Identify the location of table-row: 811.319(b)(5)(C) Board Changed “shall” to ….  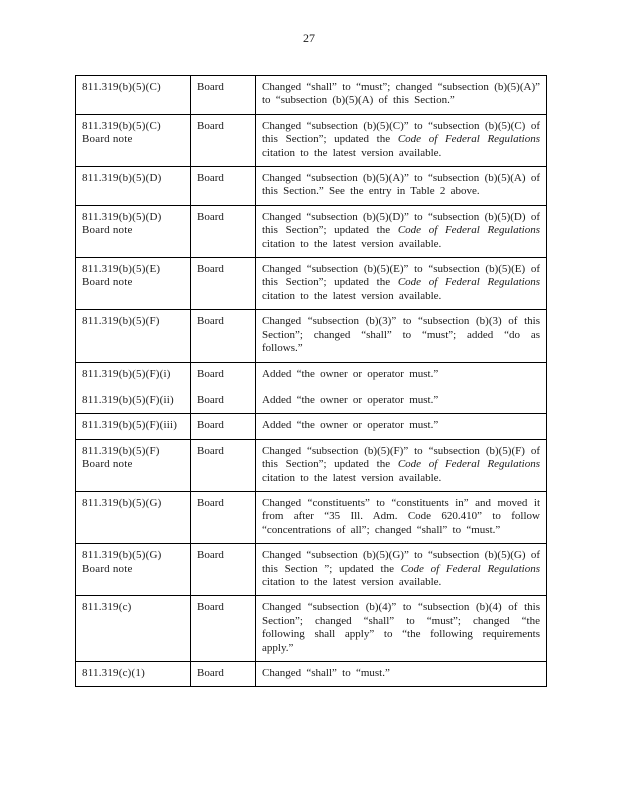
(311, 95).